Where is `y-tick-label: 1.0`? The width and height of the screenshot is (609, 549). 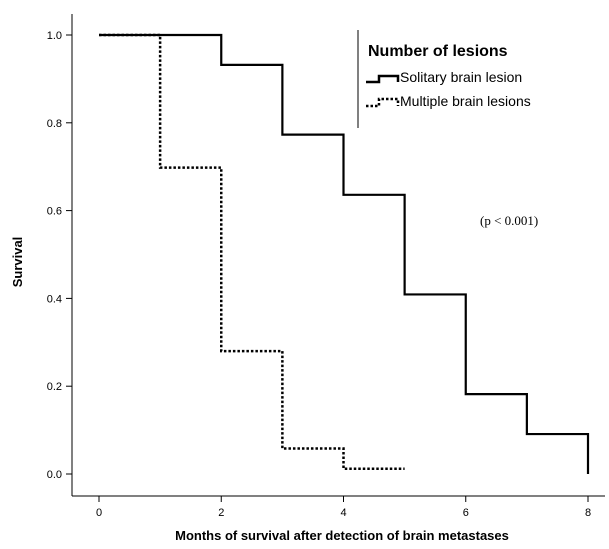 y-tick-label: 1.0 is located at coordinates (54, 36).